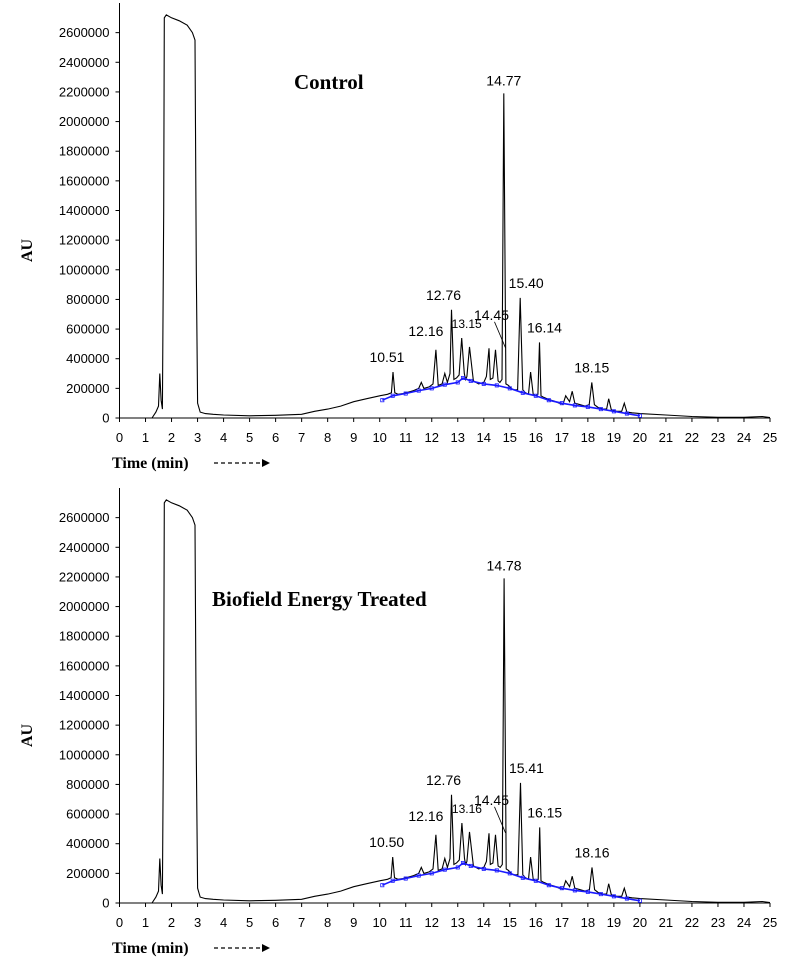 The width and height of the screenshot is (804, 977). I want to click on panel-2-x-tick-label: 1, so click(145, 922).